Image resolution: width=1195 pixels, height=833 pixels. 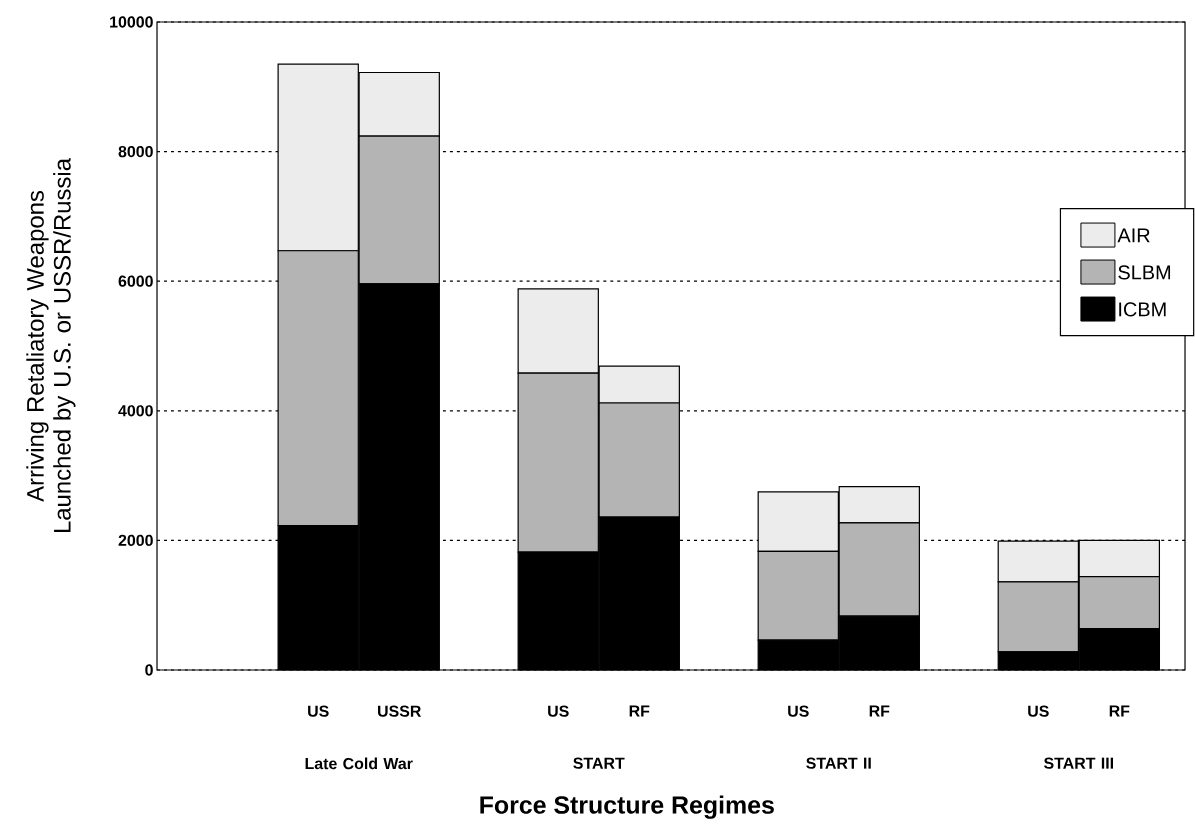 I want to click on y-tick-label: 8000, so click(x=135, y=151).